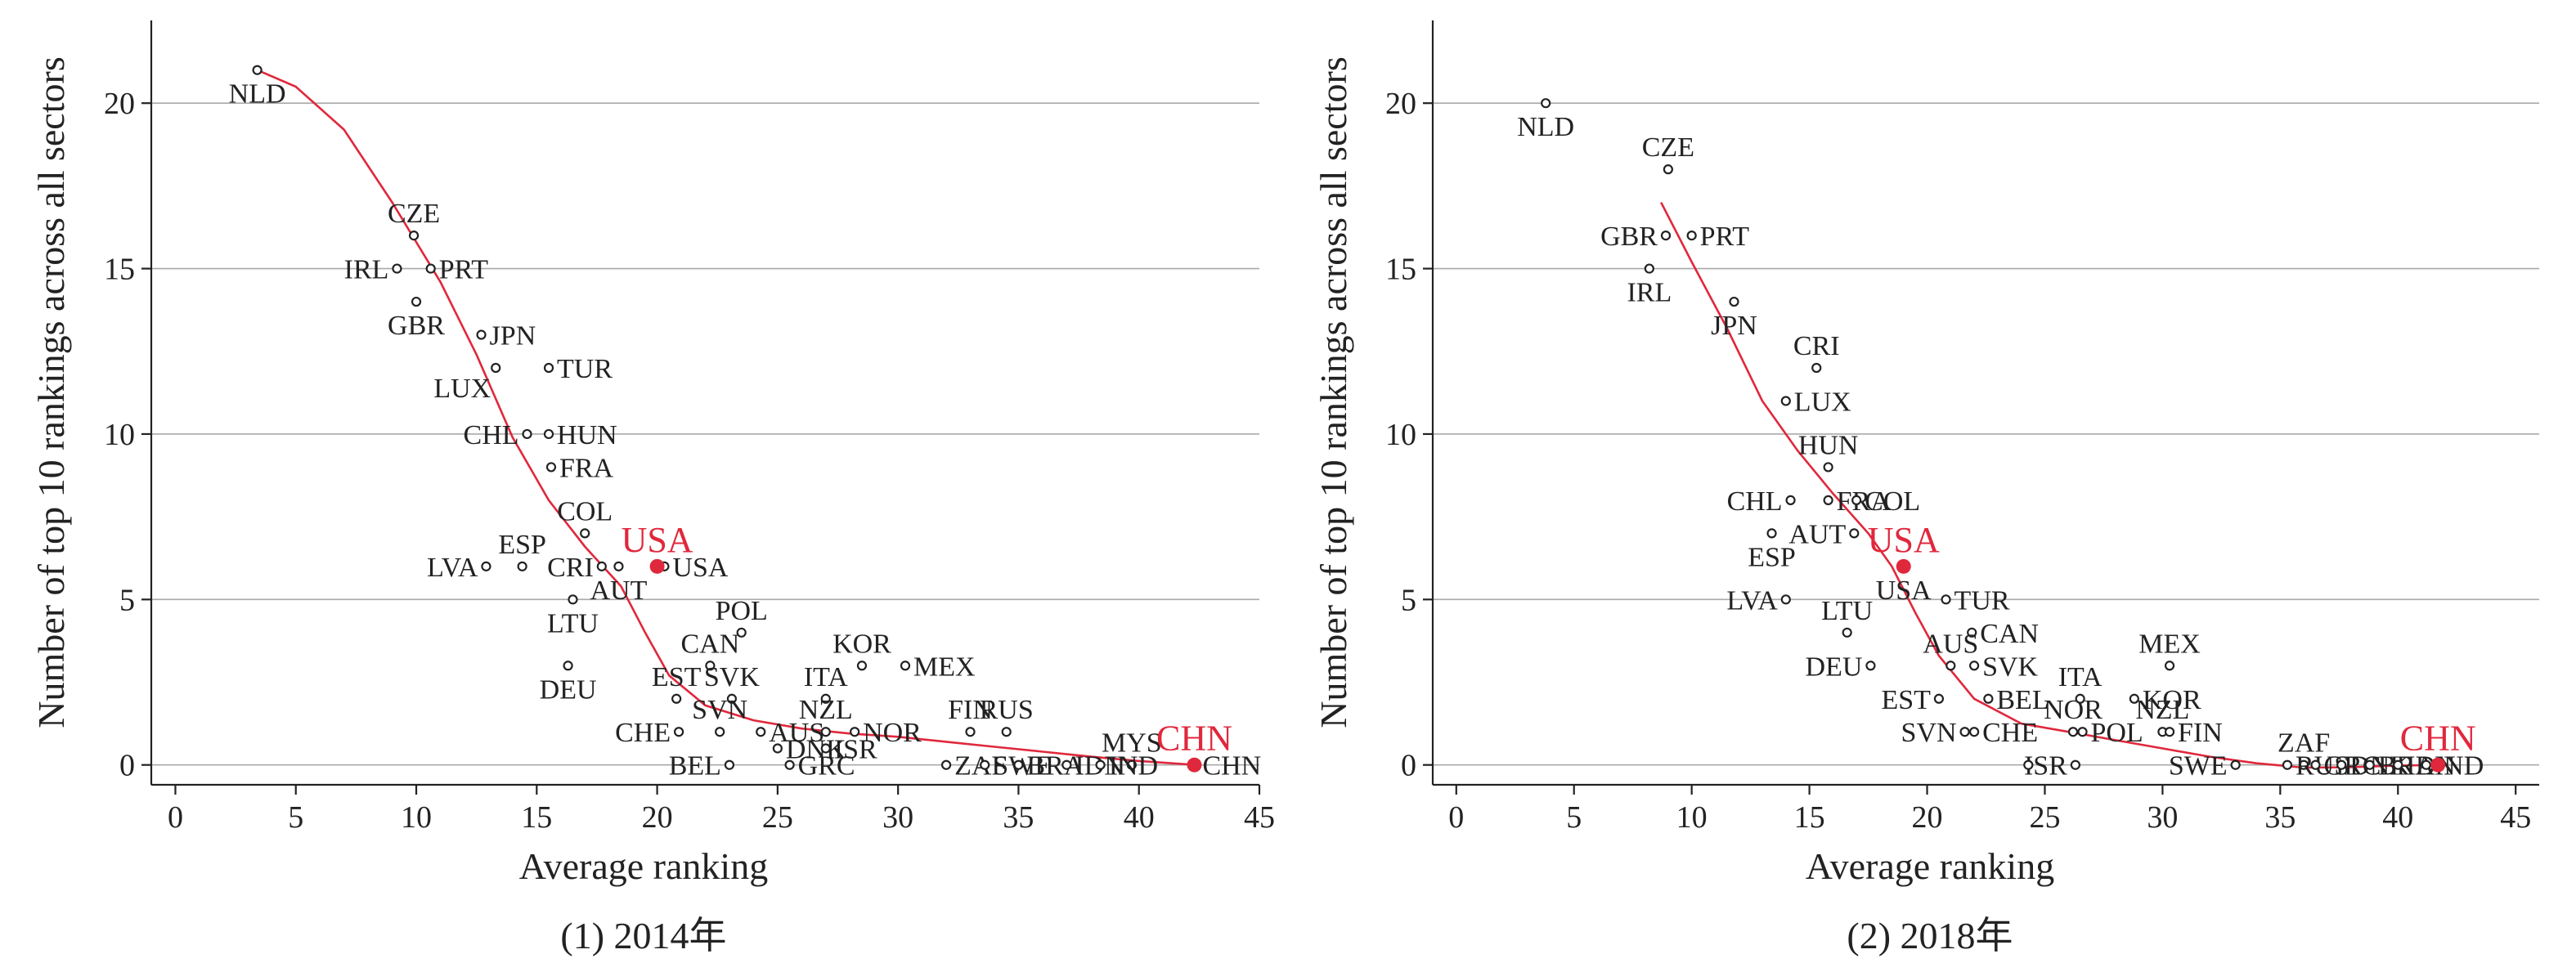  I want to click on point-jpn-2014, so click(482, 334).